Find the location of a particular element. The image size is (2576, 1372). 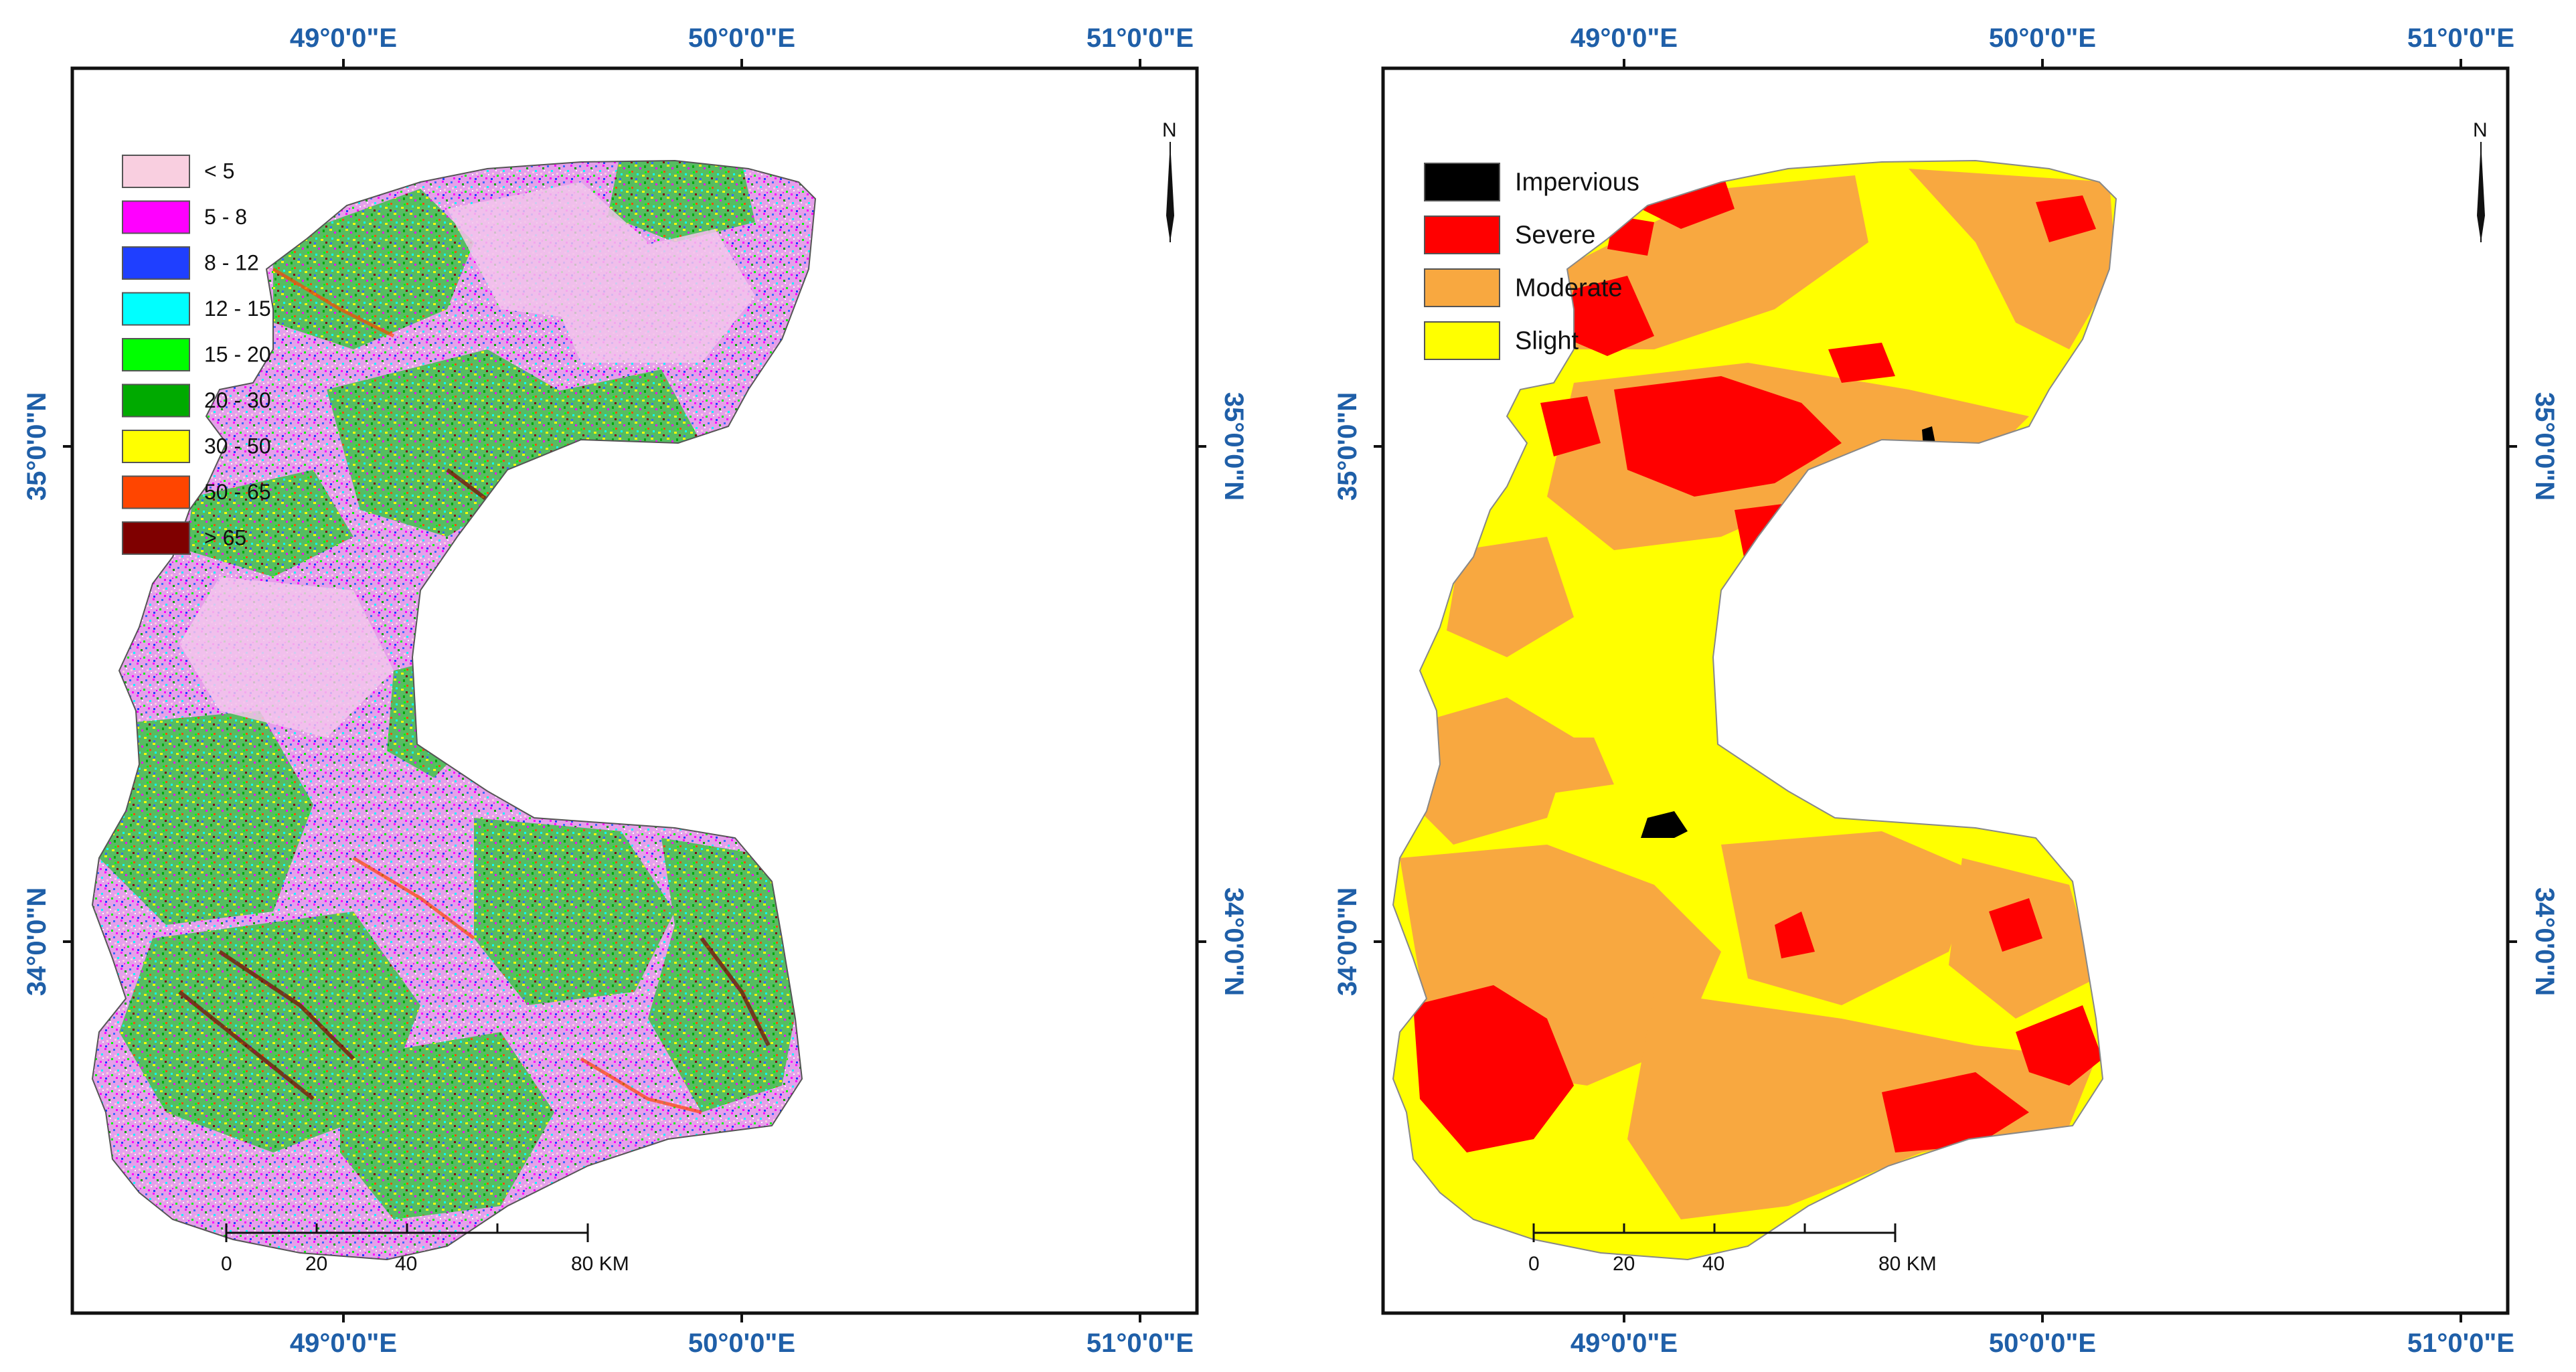

legend-label: 50 - 65 is located at coordinates (238, 492).